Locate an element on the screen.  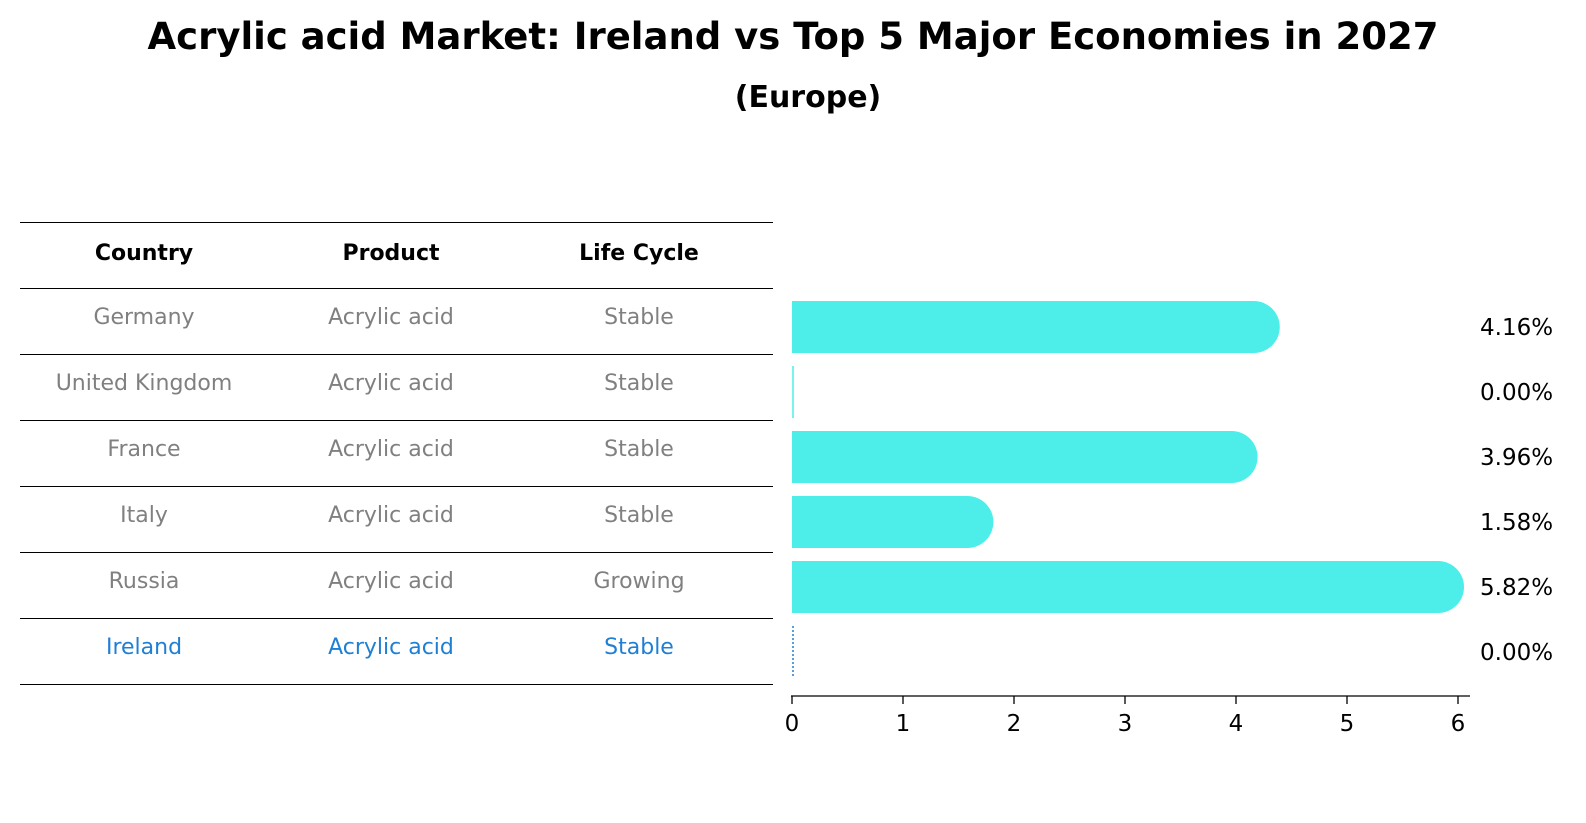
header-life-cycle: Life Cycle is located at coordinates (639, 253).